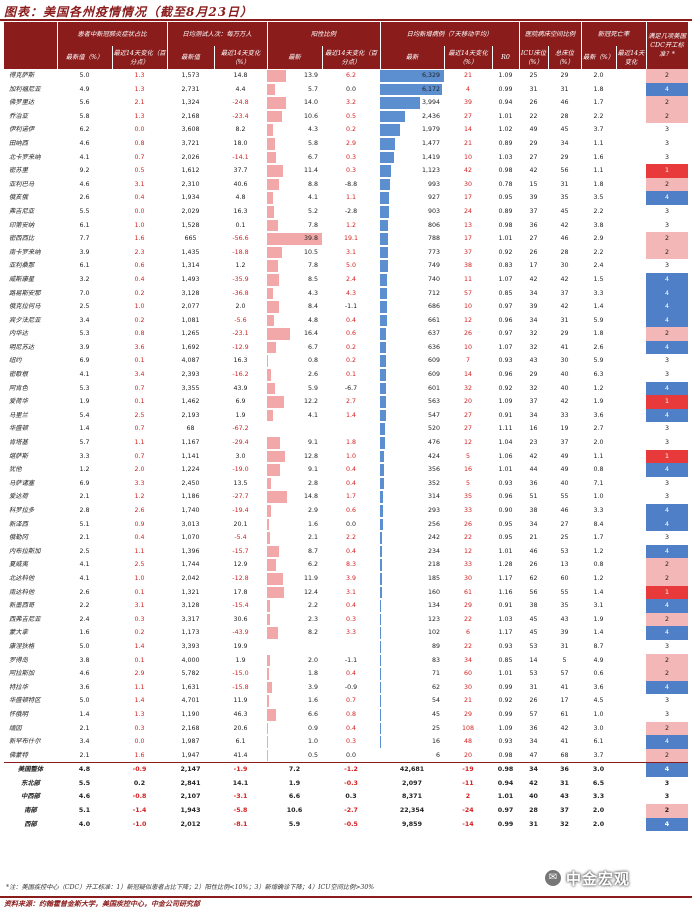 The image size is (692, 912). I want to click on new-cases: 45, so click(412, 715).